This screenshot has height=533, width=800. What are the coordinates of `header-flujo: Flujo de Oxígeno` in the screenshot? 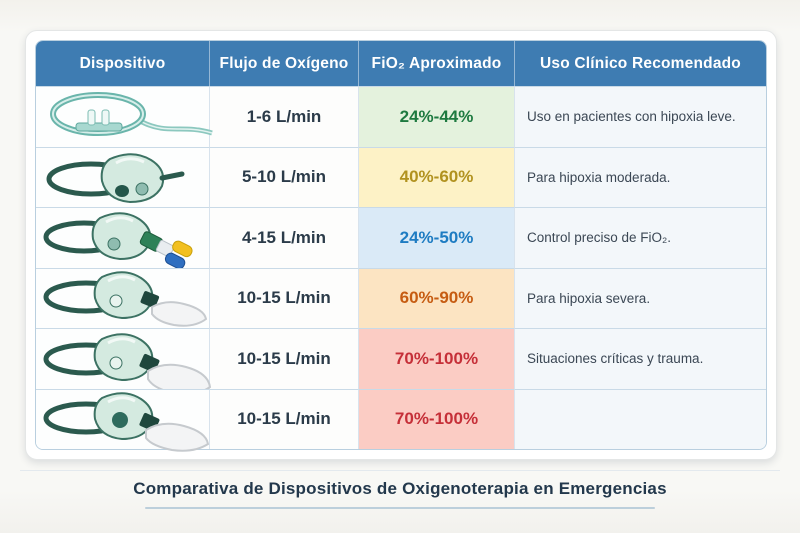 It's located at (283, 63).